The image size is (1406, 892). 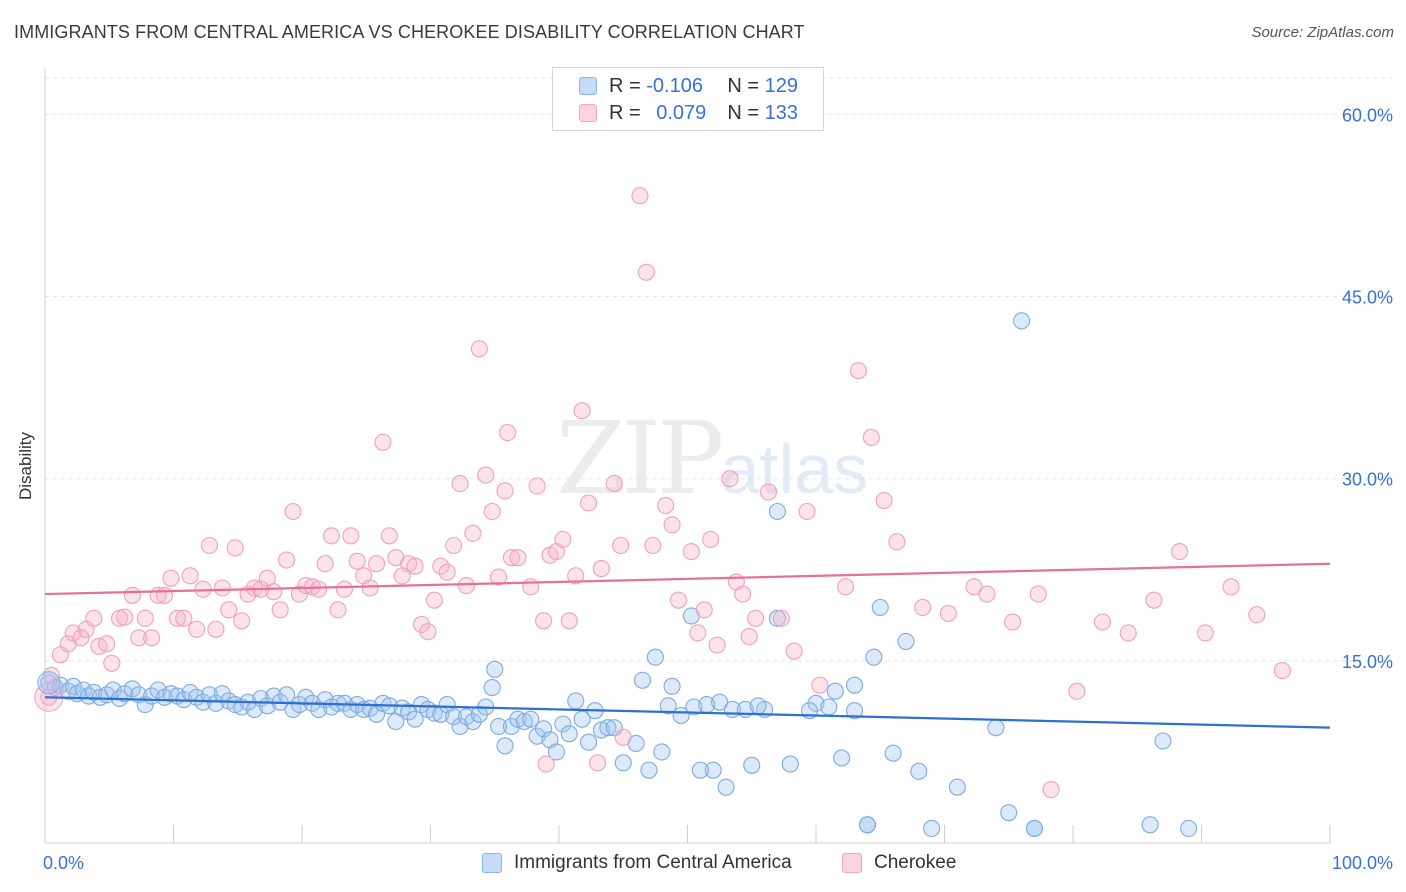 I want to click on legend-item-central-america: Immigrants from Central America, so click(x=637, y=863).